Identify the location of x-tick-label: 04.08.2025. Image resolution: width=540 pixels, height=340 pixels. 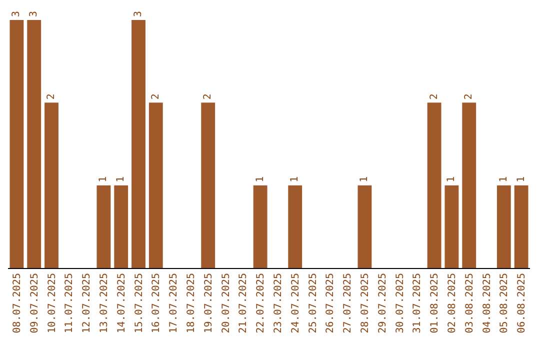
(487, 303).